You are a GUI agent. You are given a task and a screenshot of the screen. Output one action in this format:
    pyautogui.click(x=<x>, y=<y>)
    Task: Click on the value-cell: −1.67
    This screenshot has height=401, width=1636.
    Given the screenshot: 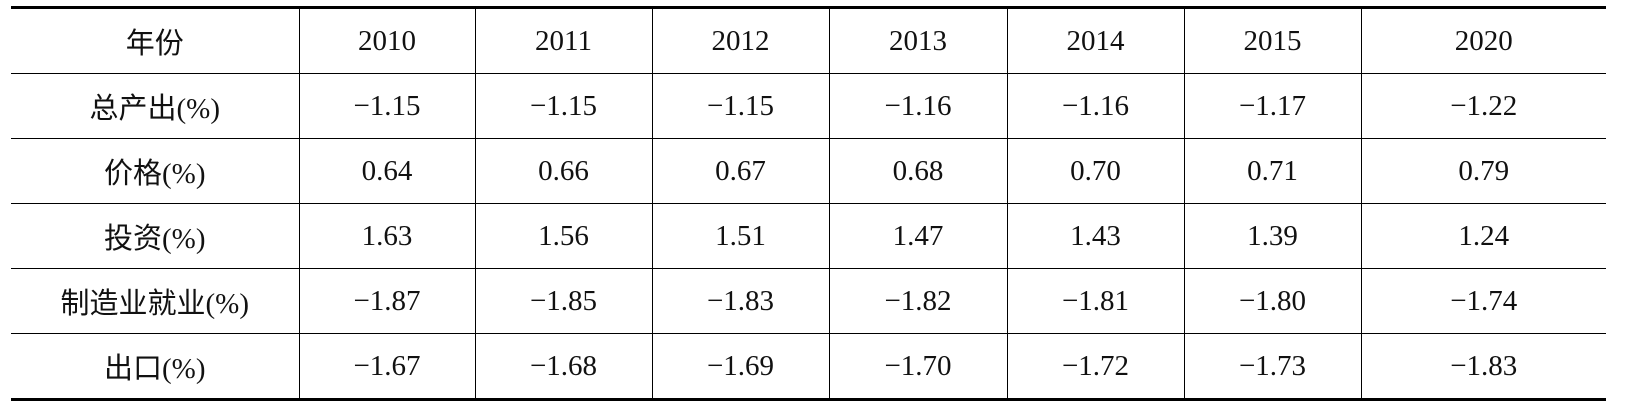 What is the action you would take?
    pyautogui.click(x=386, y=366)
    